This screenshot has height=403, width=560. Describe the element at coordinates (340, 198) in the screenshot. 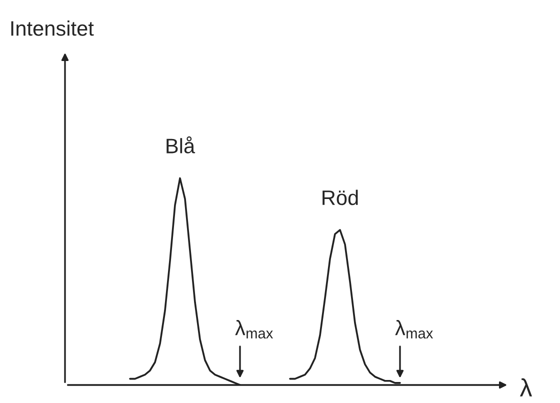

I see `series-label: Röd` at that location.